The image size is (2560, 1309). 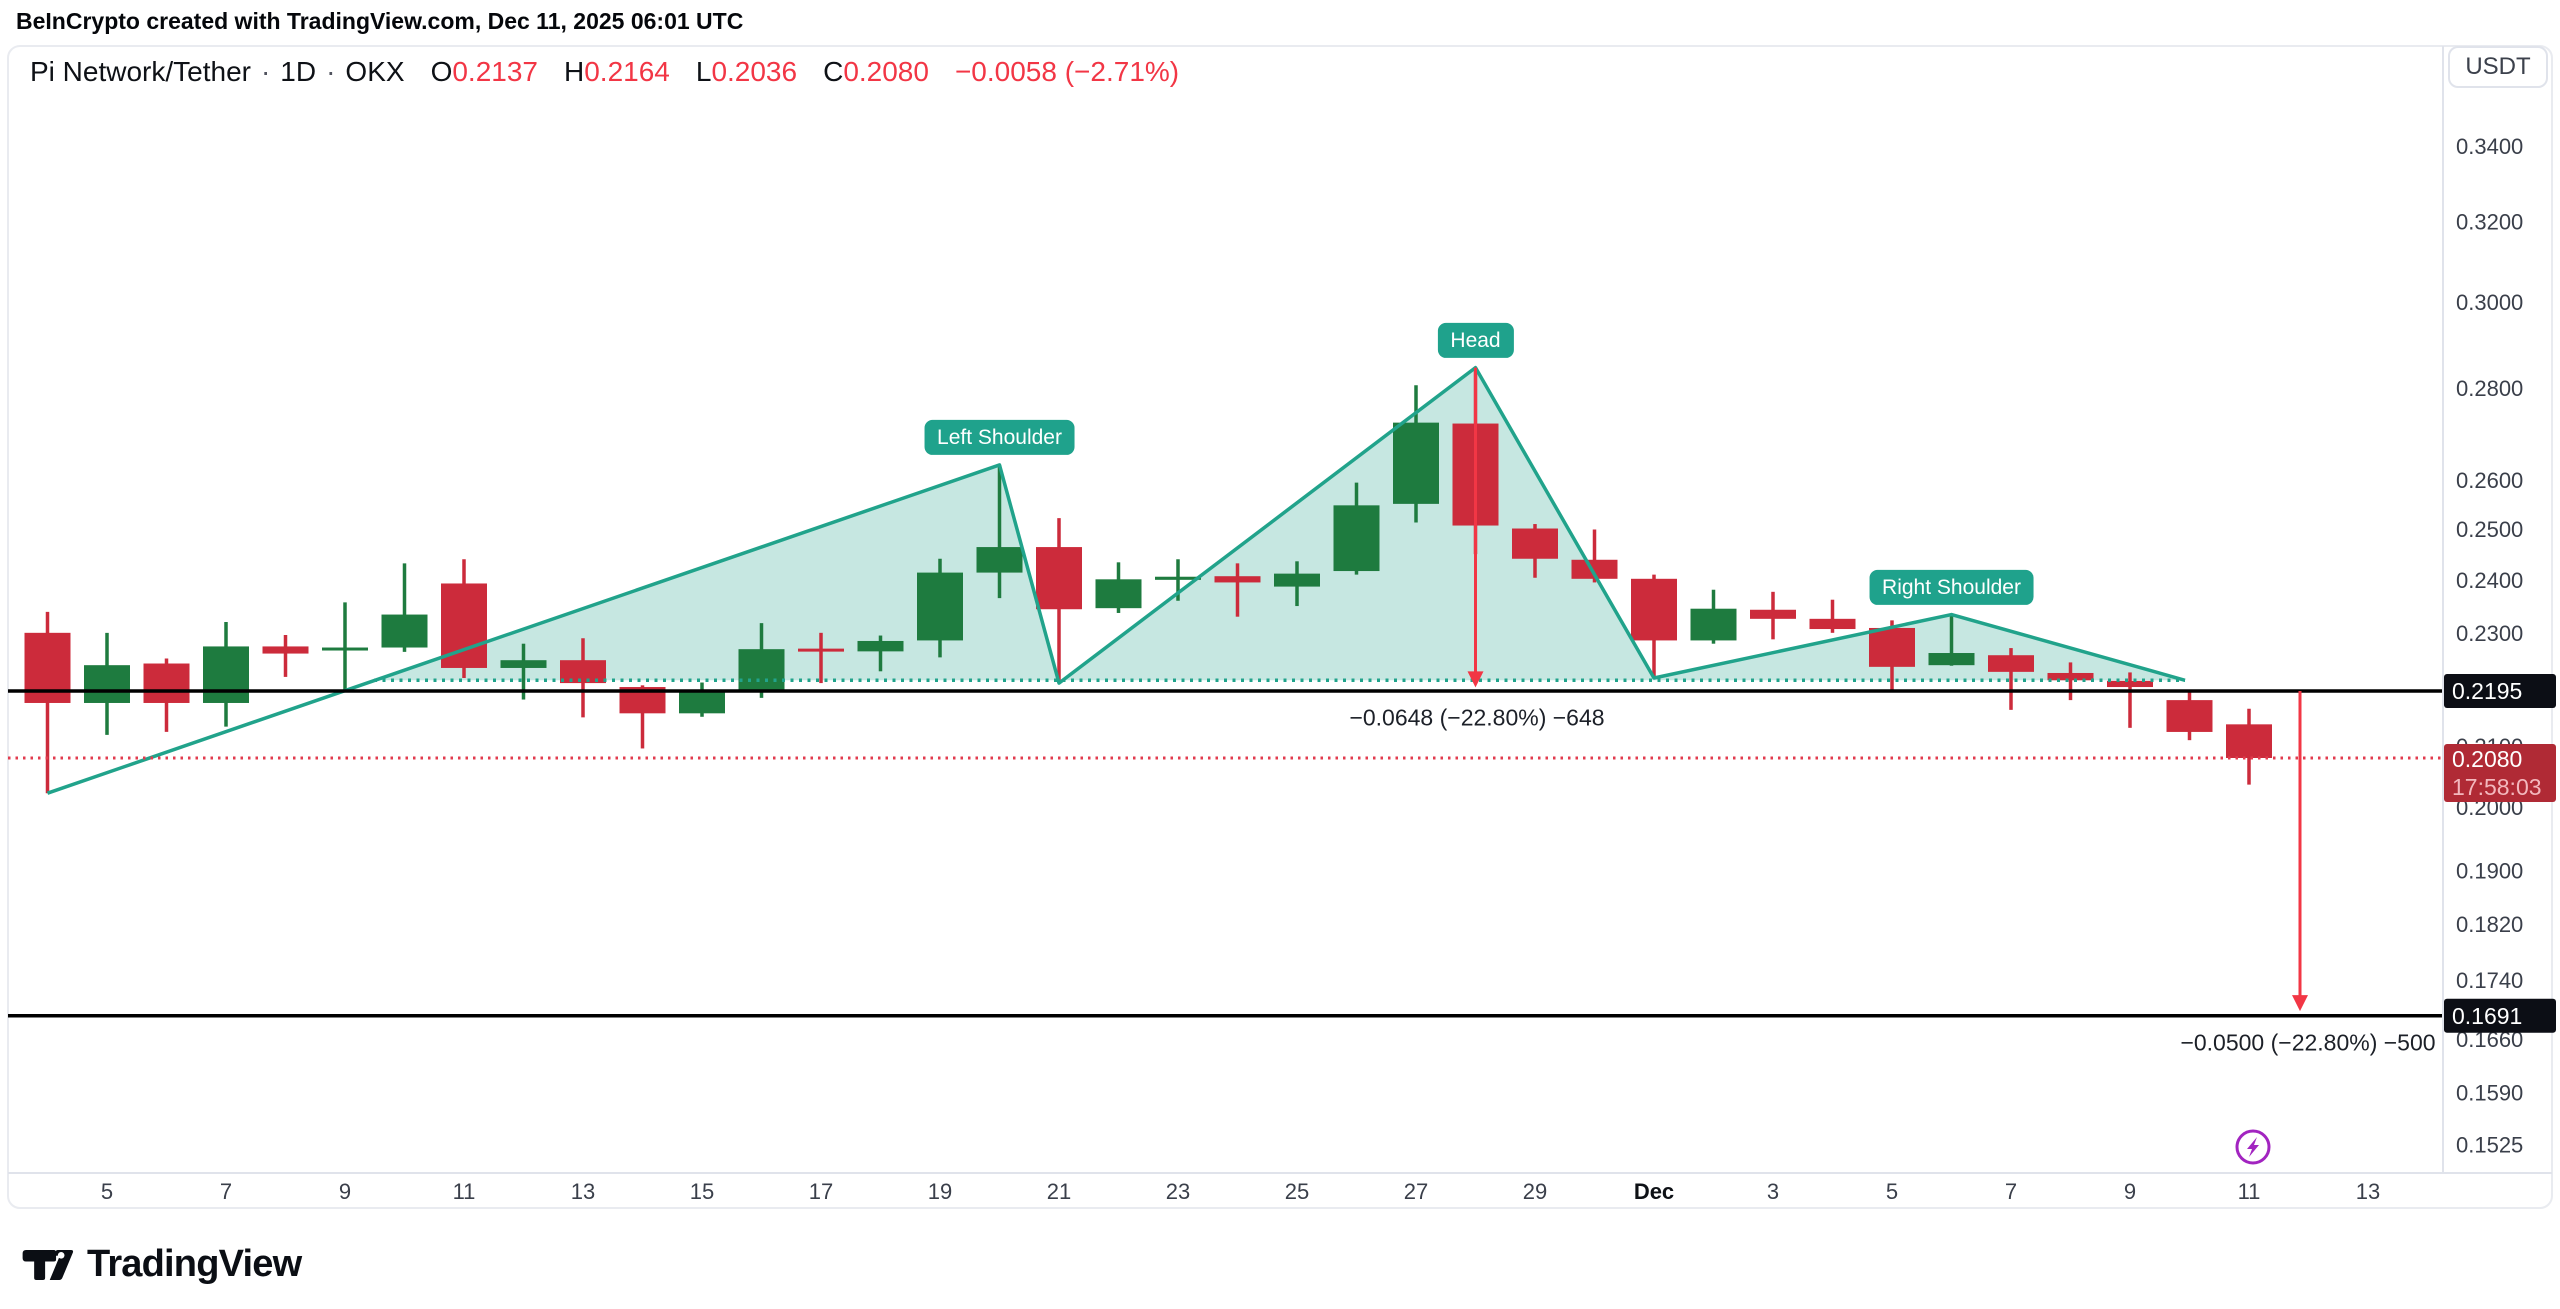 What do you see at coordinates (1475, 340) in the screenshot?
I see `head-badge: Head` at bounding box center [1475, 340].